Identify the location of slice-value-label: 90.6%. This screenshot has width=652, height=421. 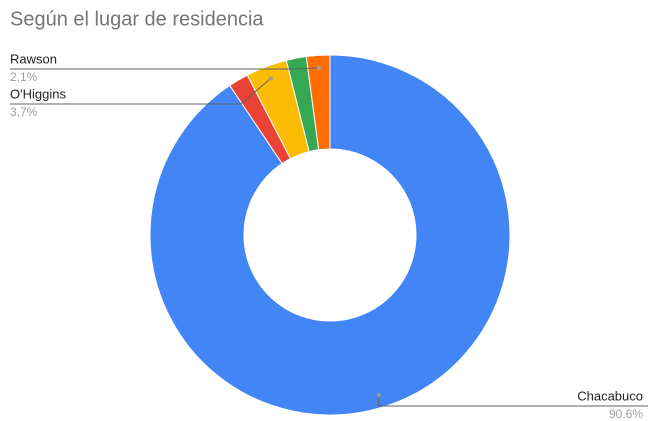
(626, 414).